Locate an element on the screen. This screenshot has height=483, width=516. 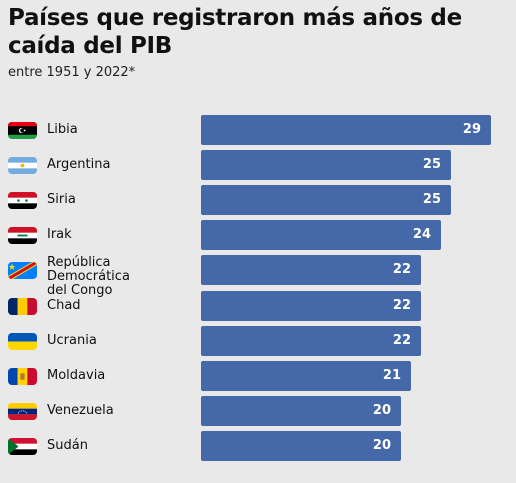
chart-row: Moldavia 21 is located at coordinates (258, 375).